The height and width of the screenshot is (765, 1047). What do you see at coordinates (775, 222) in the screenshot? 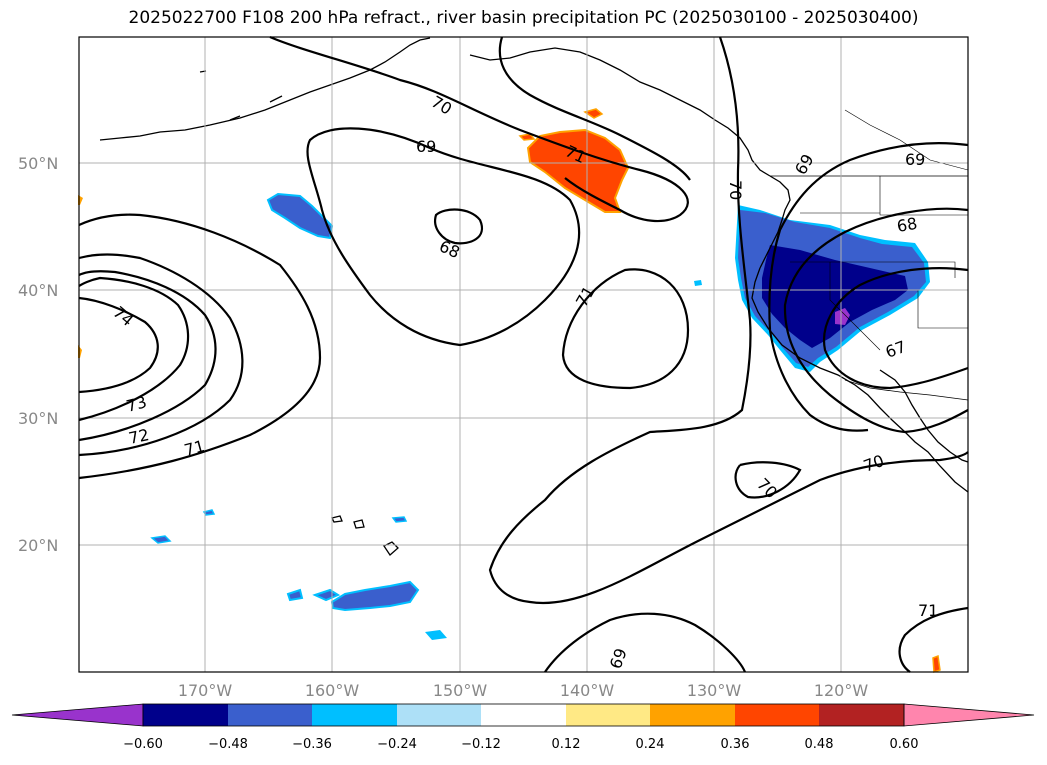
I see `coastline-pnw` at bounding box center [775, 222].